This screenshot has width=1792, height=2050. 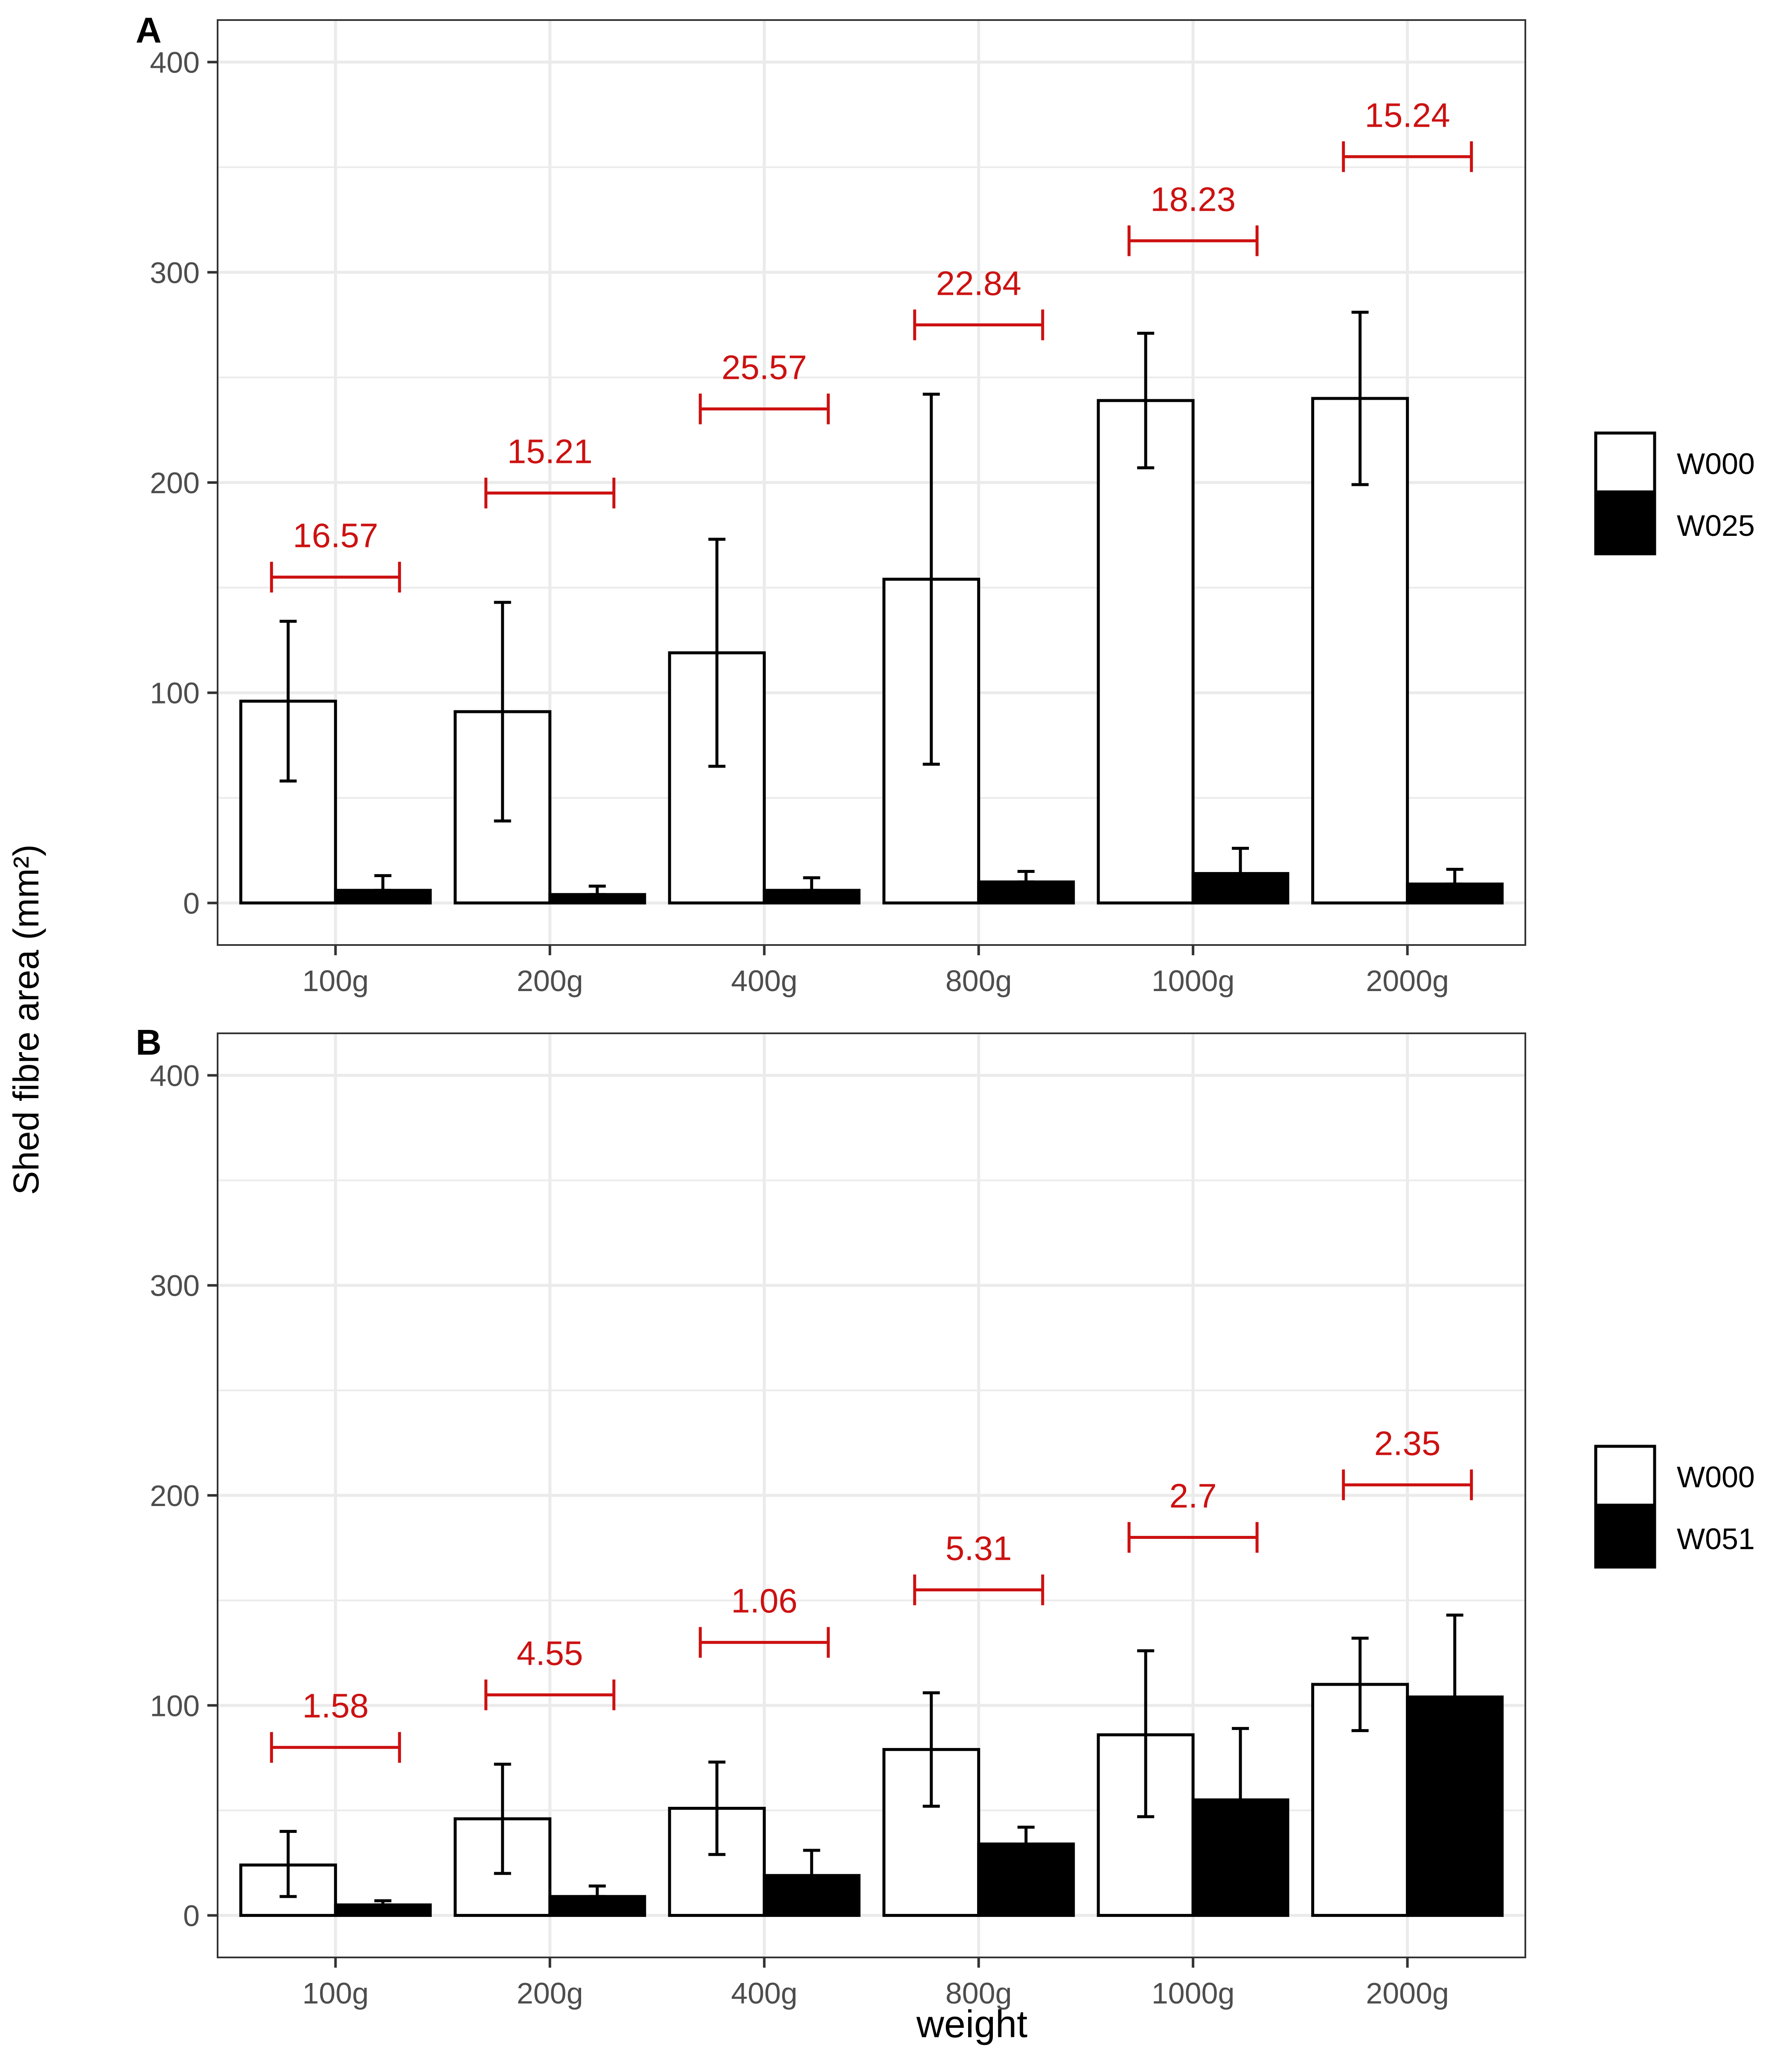 I want to click on legend-label-w051: W051, so click(x=1716, y=1539).